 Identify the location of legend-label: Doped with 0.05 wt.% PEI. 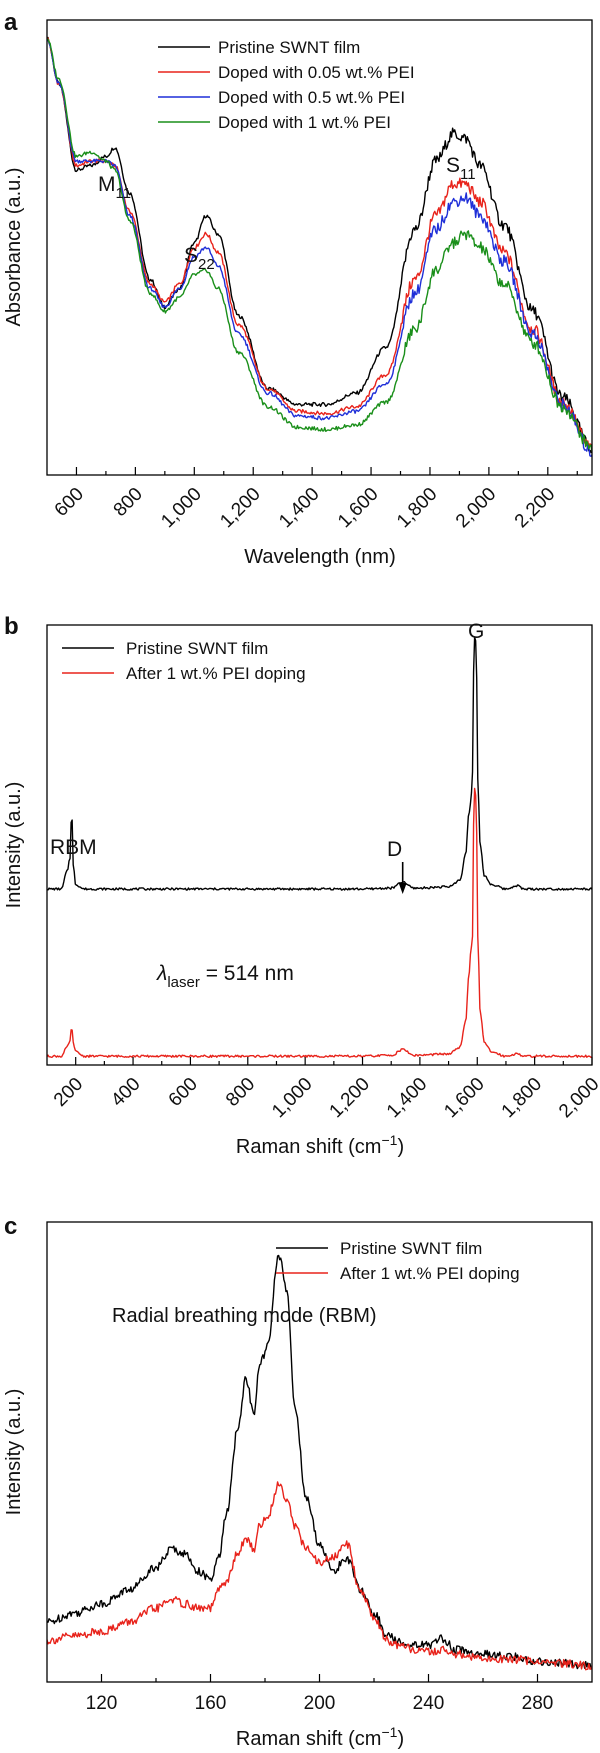
(316, 72).